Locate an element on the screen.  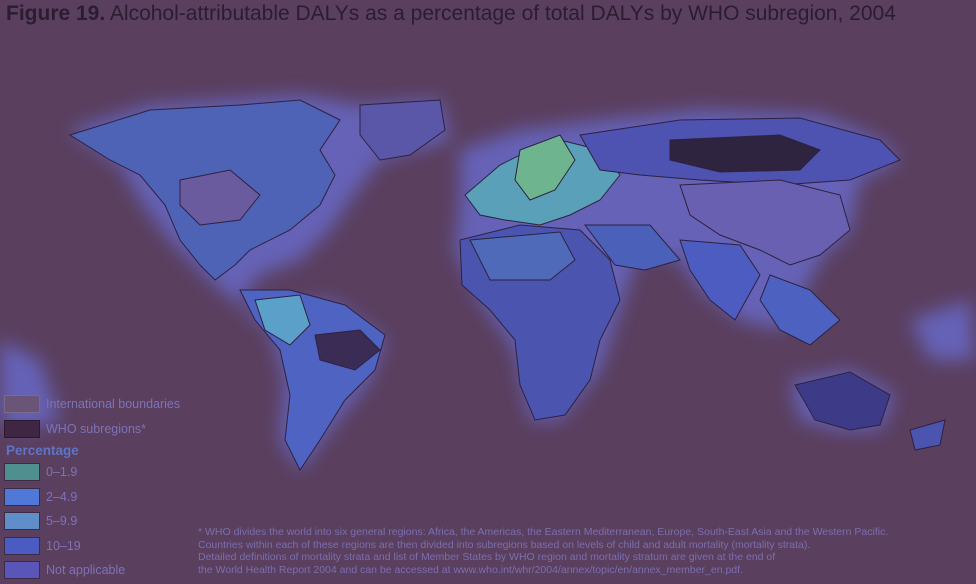
legend-row-class: 0–1.9 is located at coordinates (119, 472).